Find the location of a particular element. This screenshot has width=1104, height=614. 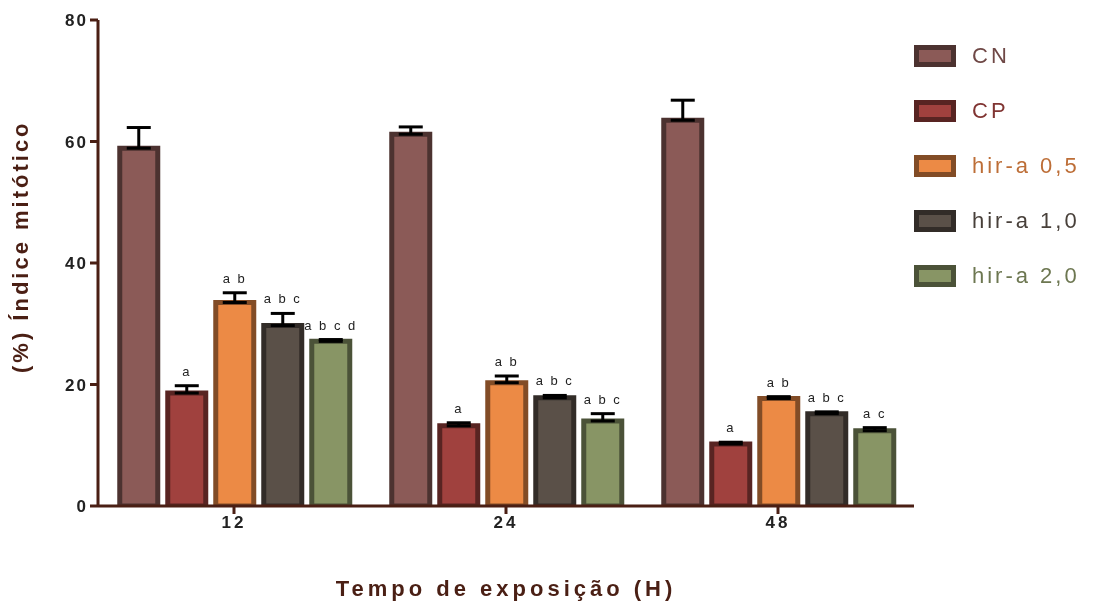

y-tick-label: 40 is located at coordinates (76, 264).